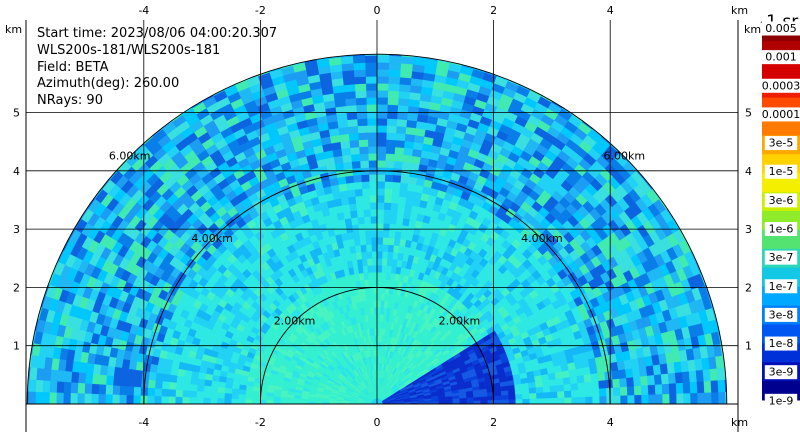 The image size is (800, 435). What do you see at coordinates (781, 143) in the screenshot?
I see `colorbar-label-text: 3e-5` at bounding box center [781, 143].